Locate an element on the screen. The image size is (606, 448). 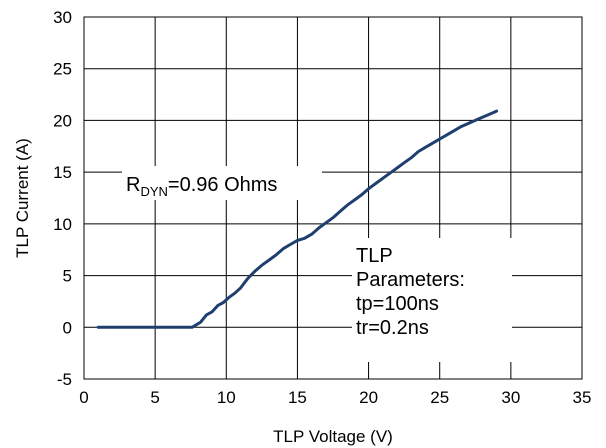
y-tick-label: -5 is located at coordinates (64, 379).